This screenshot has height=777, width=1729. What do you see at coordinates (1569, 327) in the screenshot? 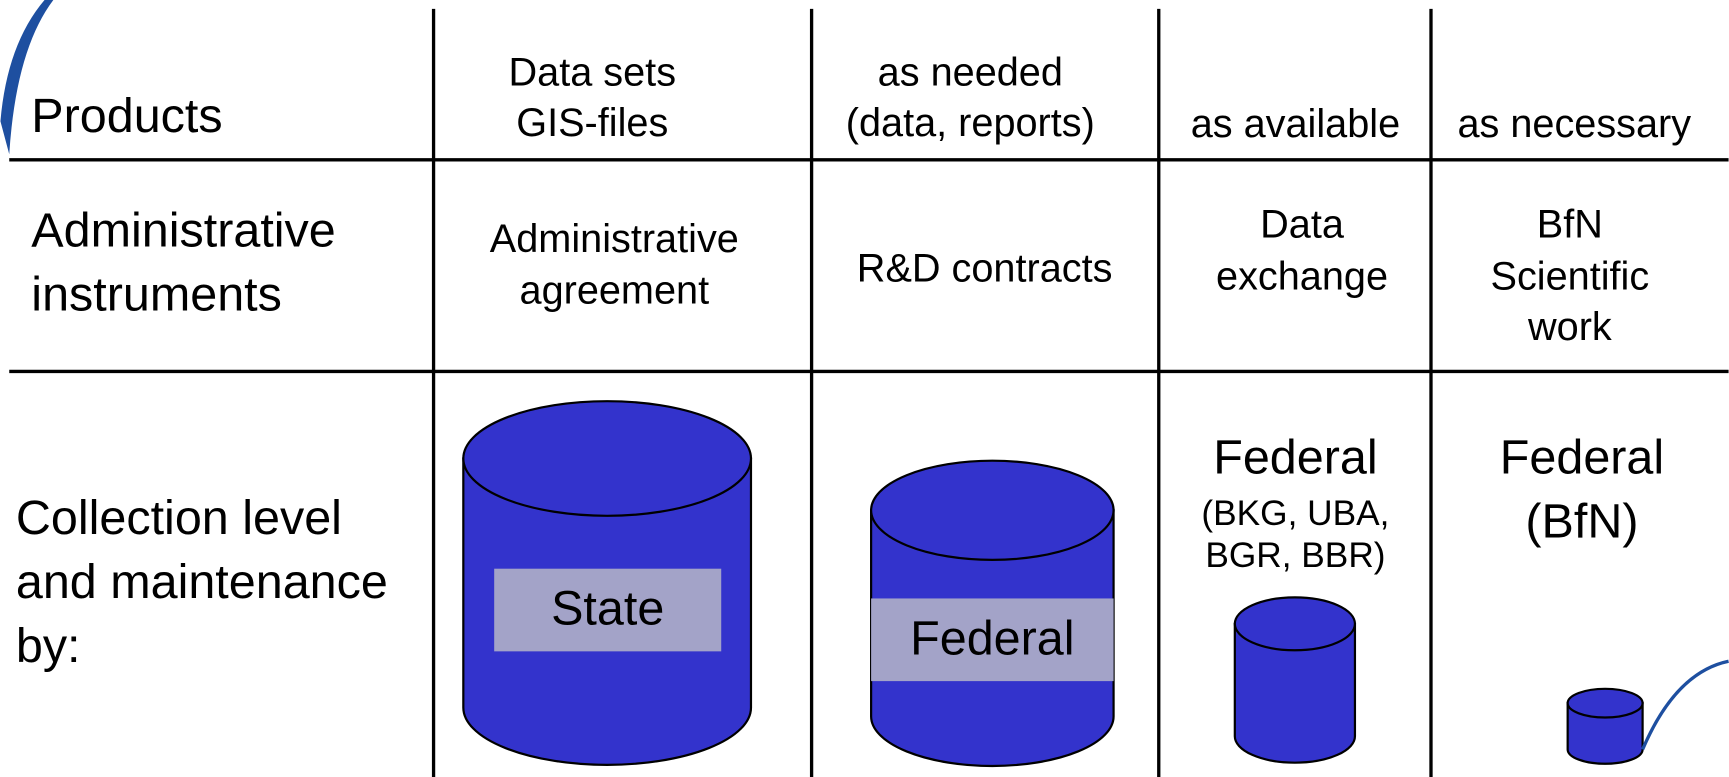
I see `cell-text: work` at bounding box center [1569, 327].